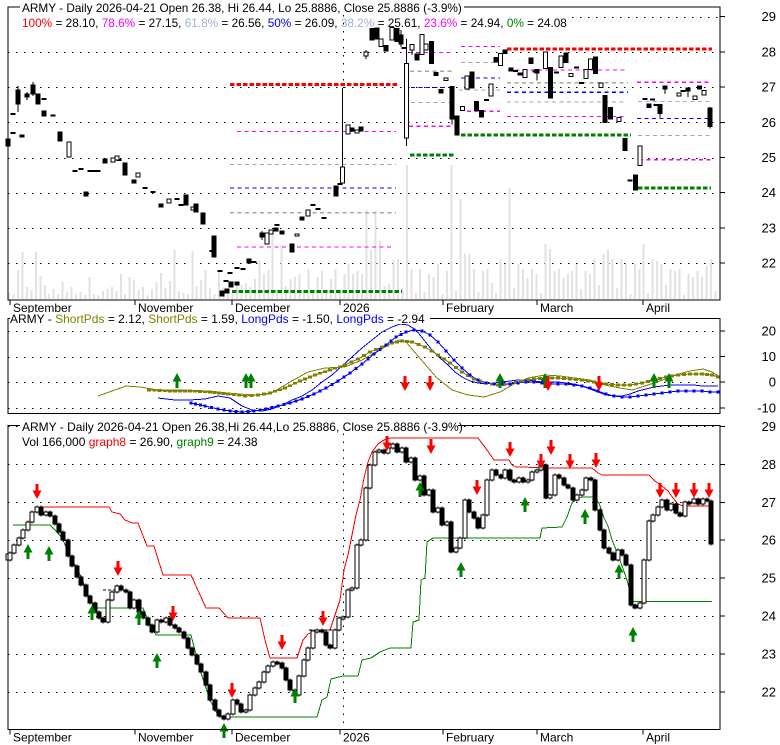 This screenshot has width=780, height=745. I want to click on svg-text: 20, so click(769, 330).